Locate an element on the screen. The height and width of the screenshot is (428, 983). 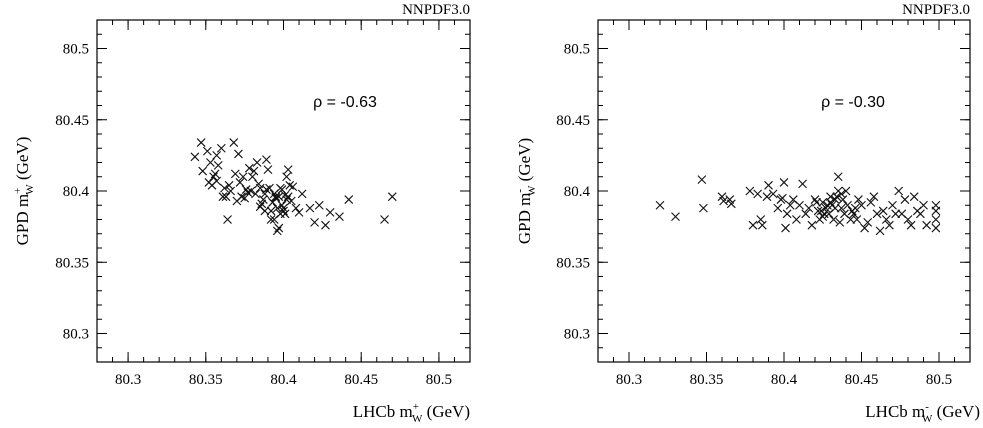
x-tick-label: 80.35 is located at coordinates (206, 380).